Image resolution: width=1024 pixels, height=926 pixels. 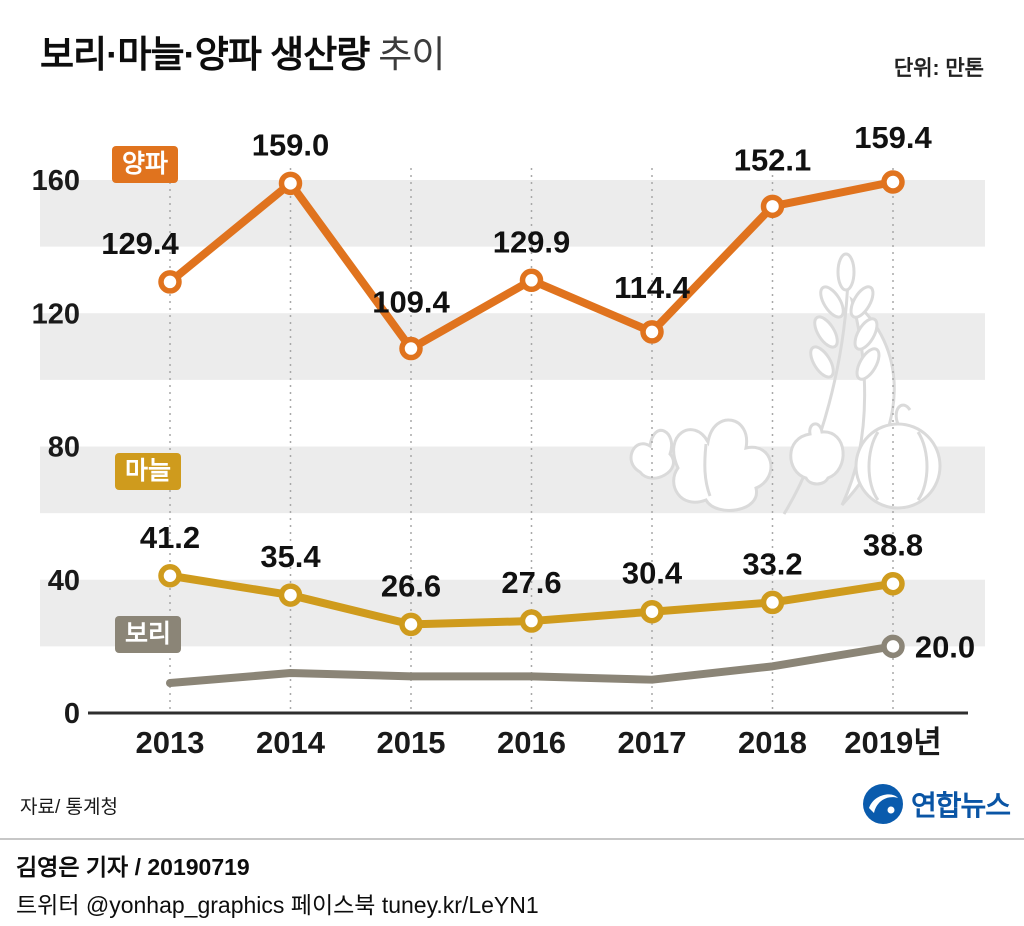 What do you see at coordinates (411, 302) in the screenshot?
I see `onion-data-label: 109.4` at bounding box center [411, 302].